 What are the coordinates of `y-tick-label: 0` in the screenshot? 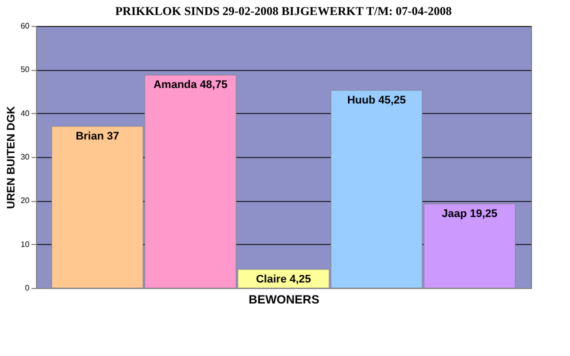 It's located at (27, 288).